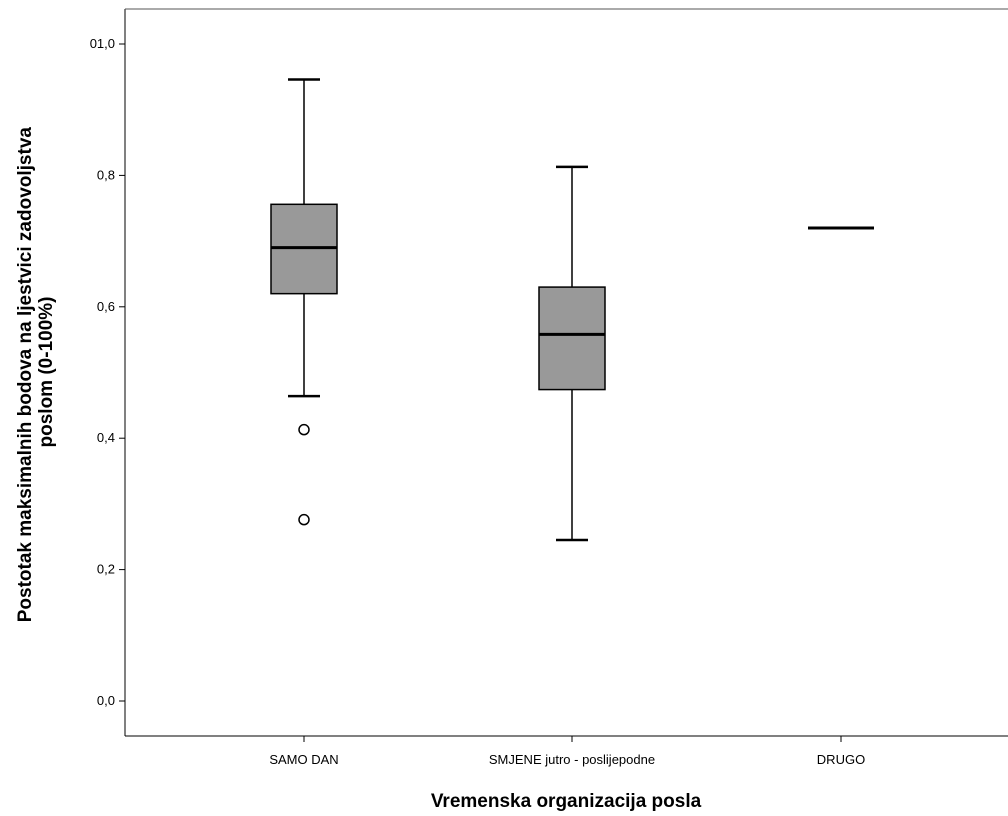 This screenshot has width=1008, height=816. I want to click on y-axis-ticks: 0,0 0,2 0,4 0,6 0,8 01,0, so click(107, 372).